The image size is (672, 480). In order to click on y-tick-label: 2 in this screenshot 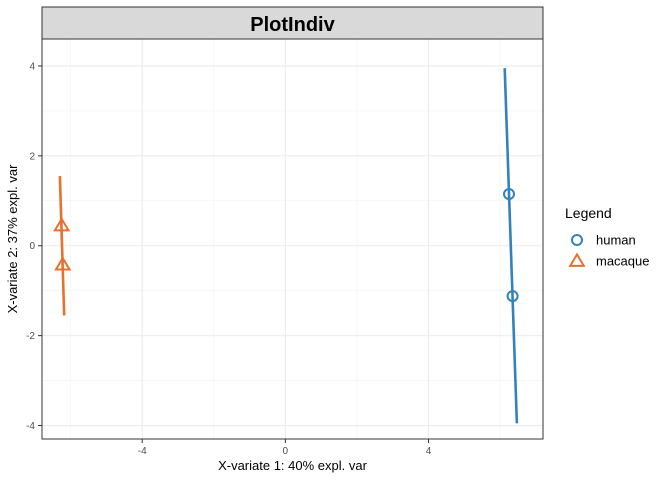, I will do `click(32, 156)`.